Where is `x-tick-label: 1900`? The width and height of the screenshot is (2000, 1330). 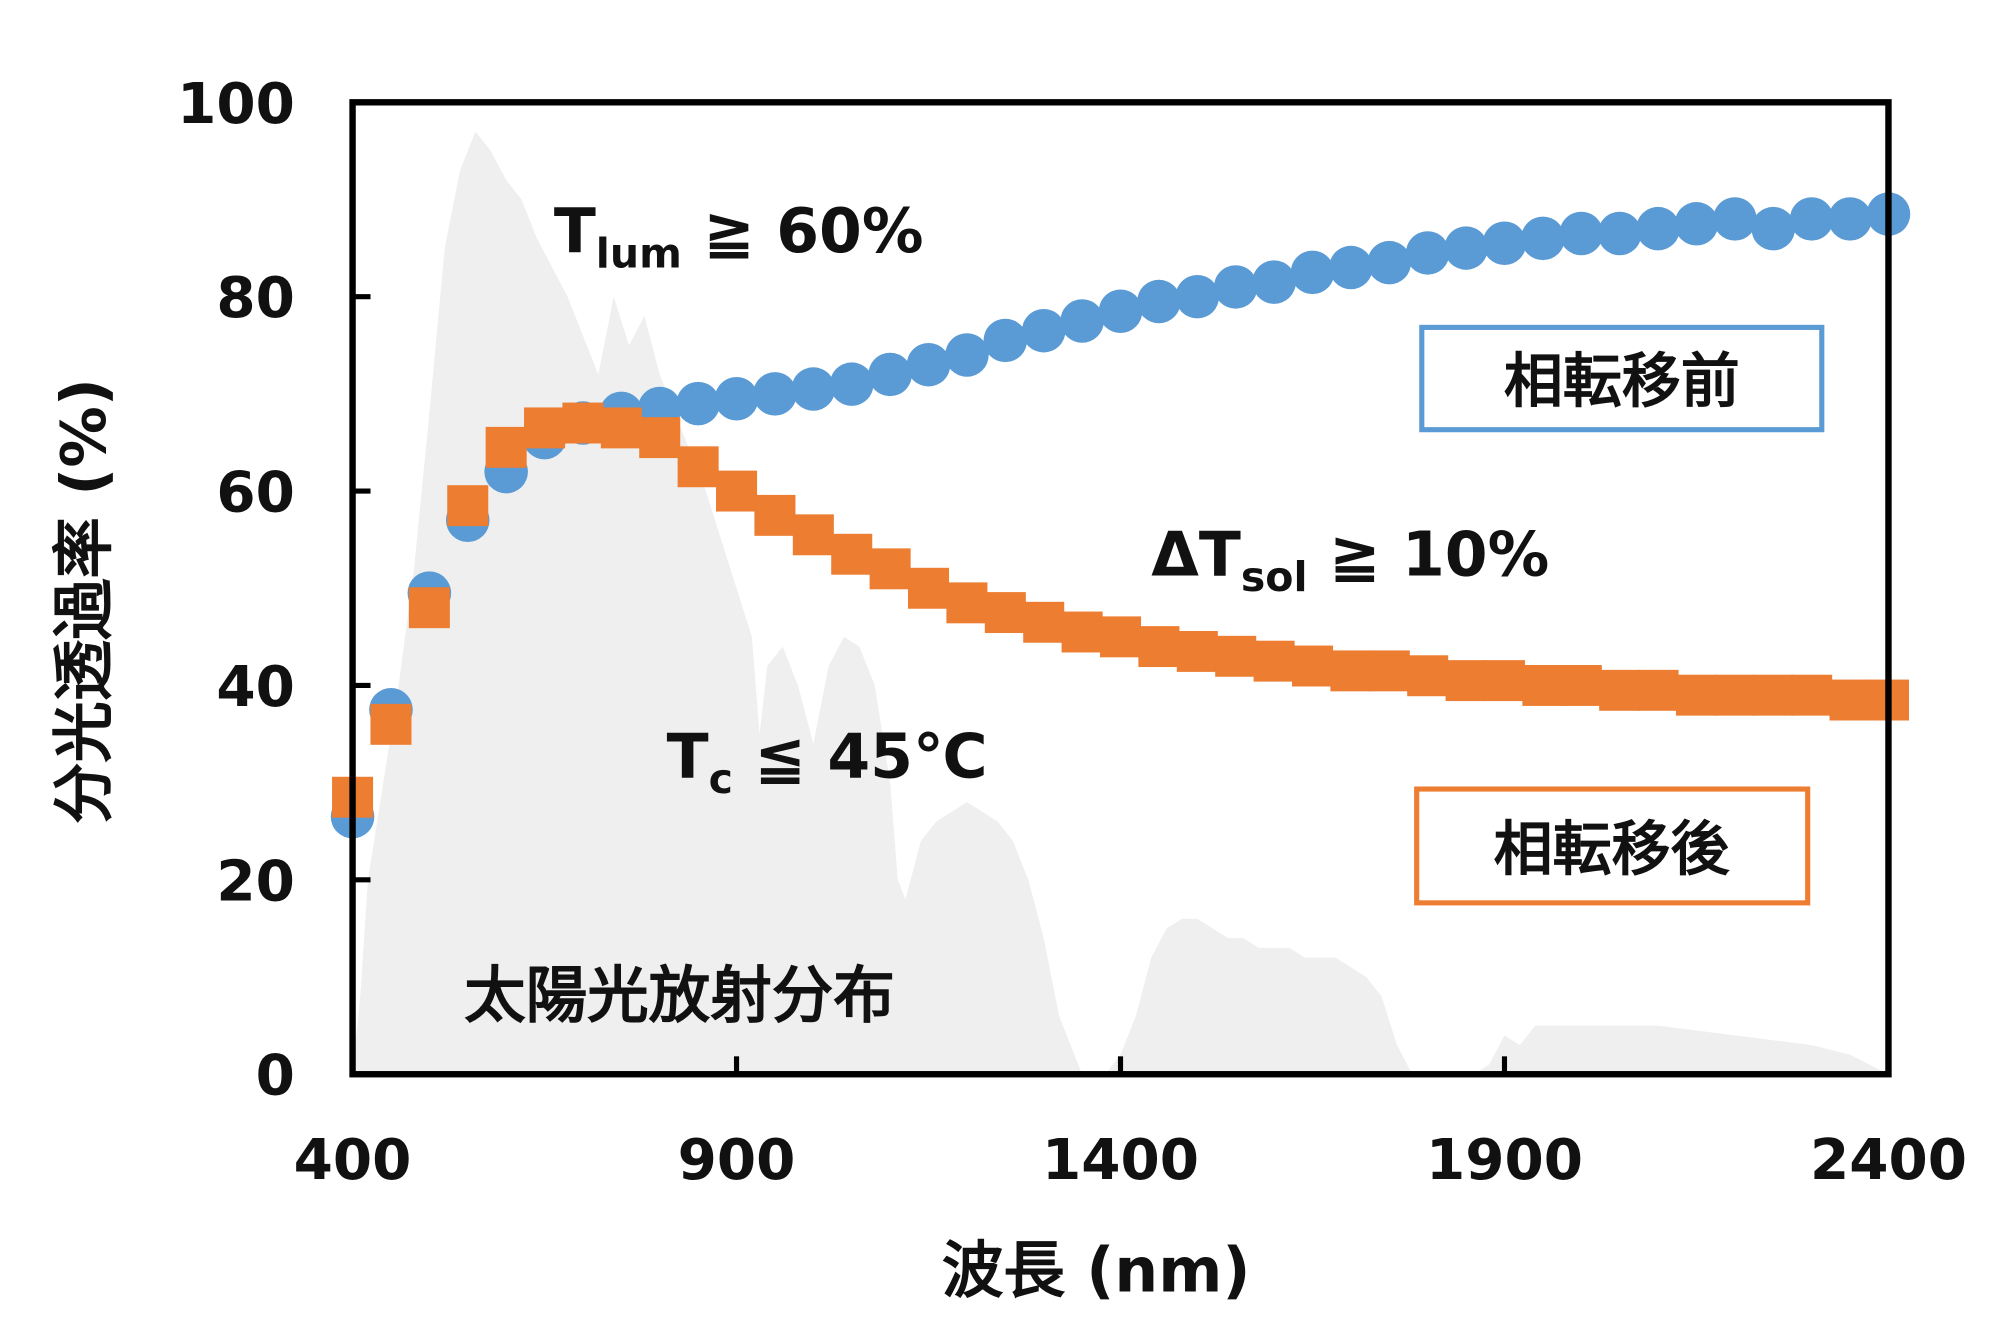
x-tick-label: 1900 is located at coordinates (1504, 1160).